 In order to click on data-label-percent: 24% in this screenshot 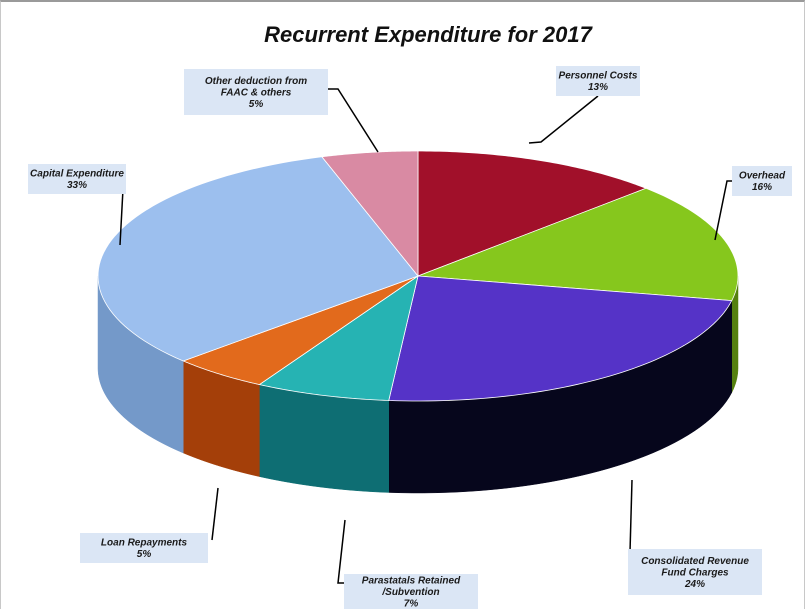, I will do `click(694, 584)`.